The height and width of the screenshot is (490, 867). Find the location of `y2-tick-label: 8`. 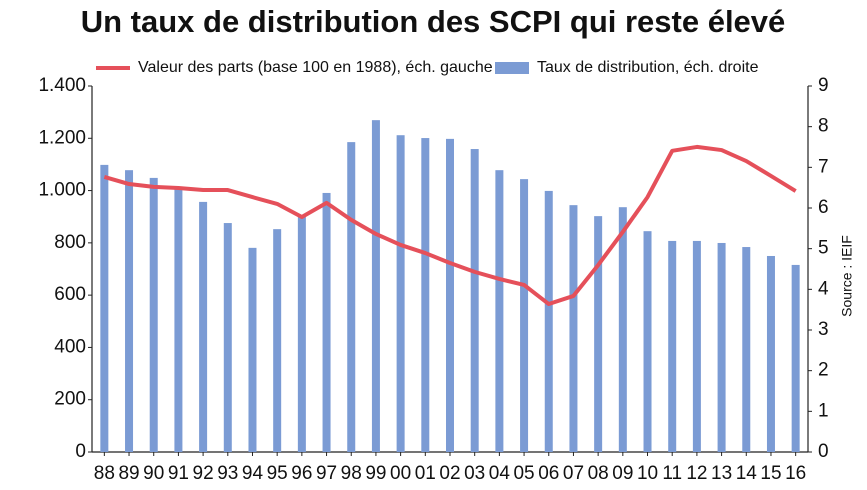

y2-tick-label: 8 is located at coordinates (823, 126).